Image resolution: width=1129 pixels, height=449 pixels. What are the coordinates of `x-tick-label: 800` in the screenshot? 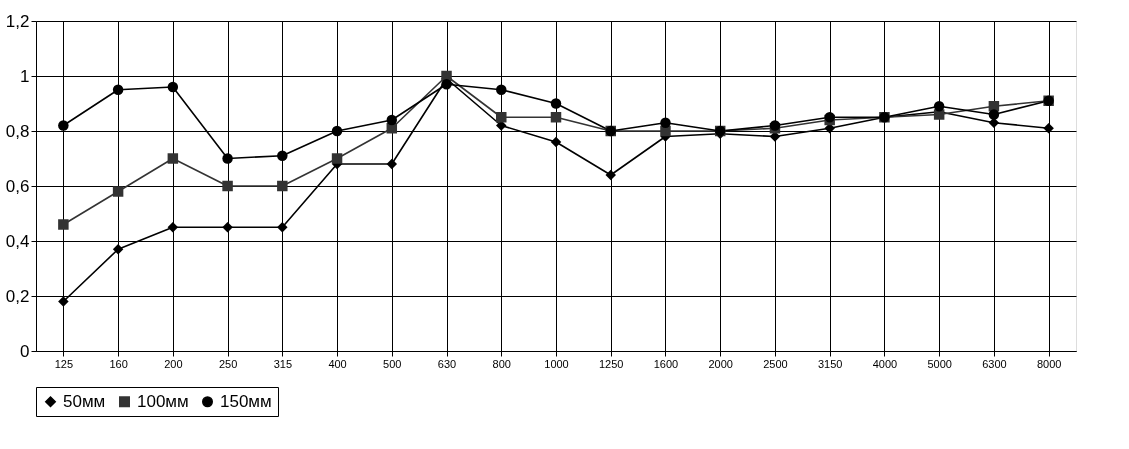 It's located at (501, 363).